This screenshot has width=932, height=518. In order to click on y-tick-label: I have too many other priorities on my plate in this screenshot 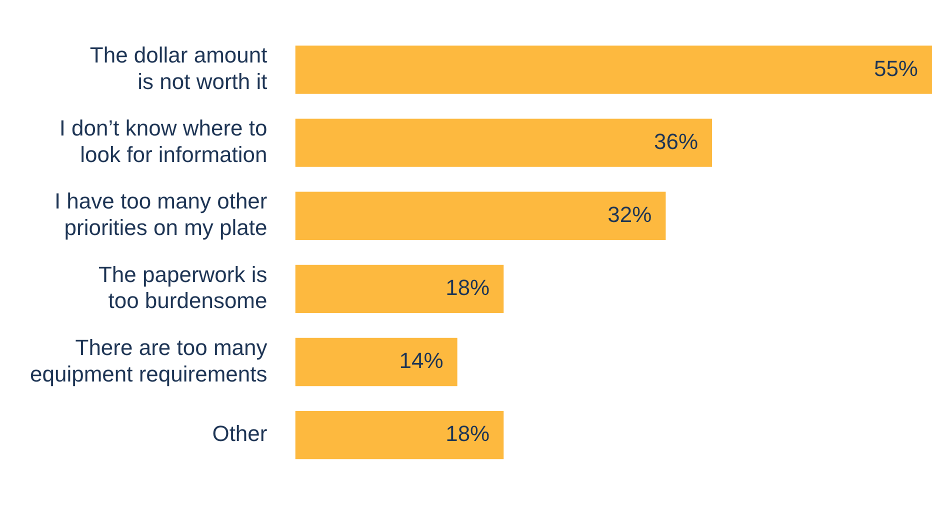, I will do `click(161, 214)`.